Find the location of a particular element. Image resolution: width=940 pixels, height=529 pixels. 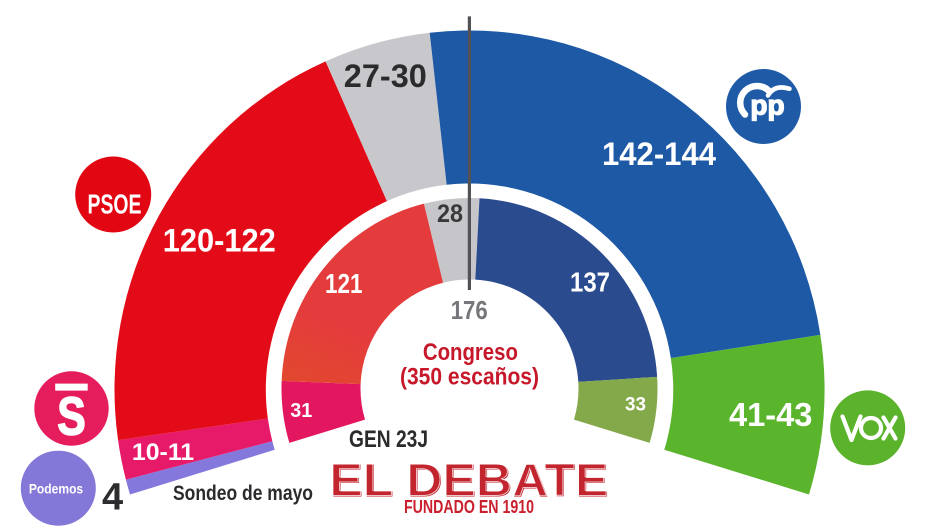

svg-text: Sondeo de mayo is located at coordinates (243, 493).